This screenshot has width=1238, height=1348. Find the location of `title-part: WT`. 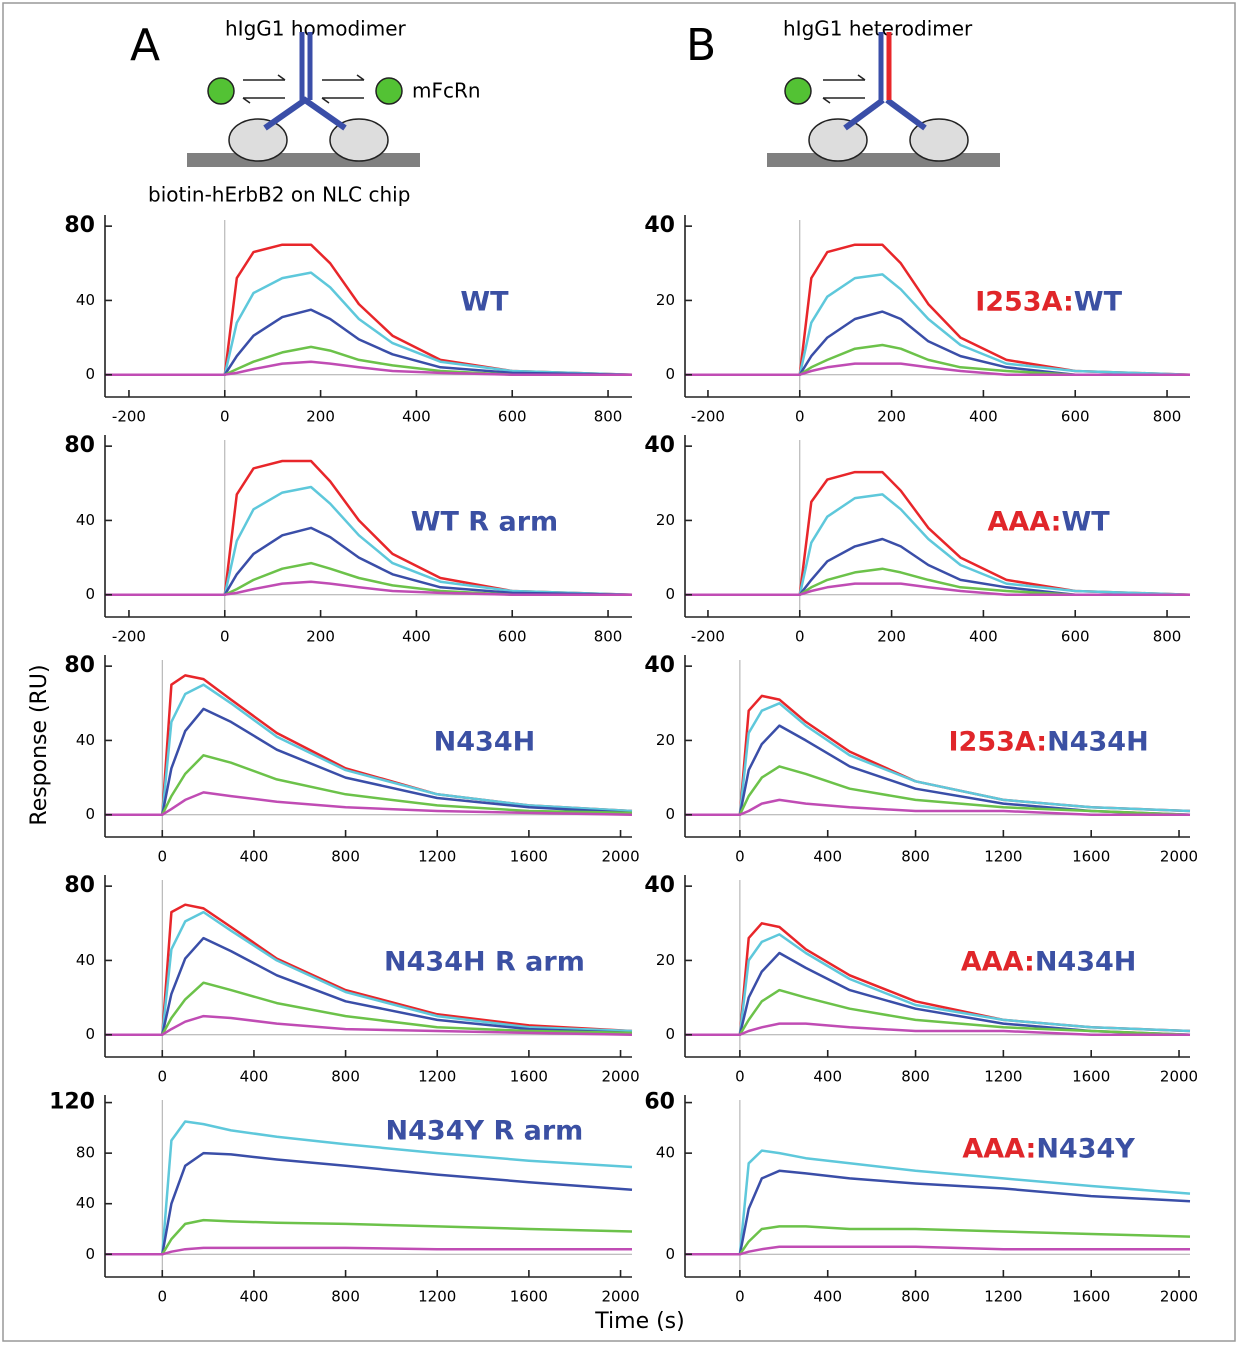

title-part: WT is located at coordinates (1098, 301).